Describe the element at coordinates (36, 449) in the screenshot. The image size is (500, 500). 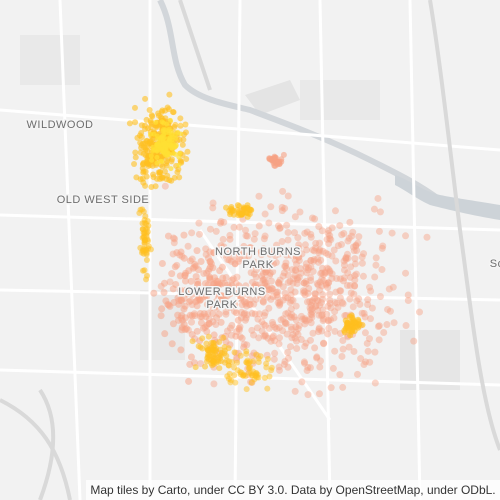
I see `highway` at that location.